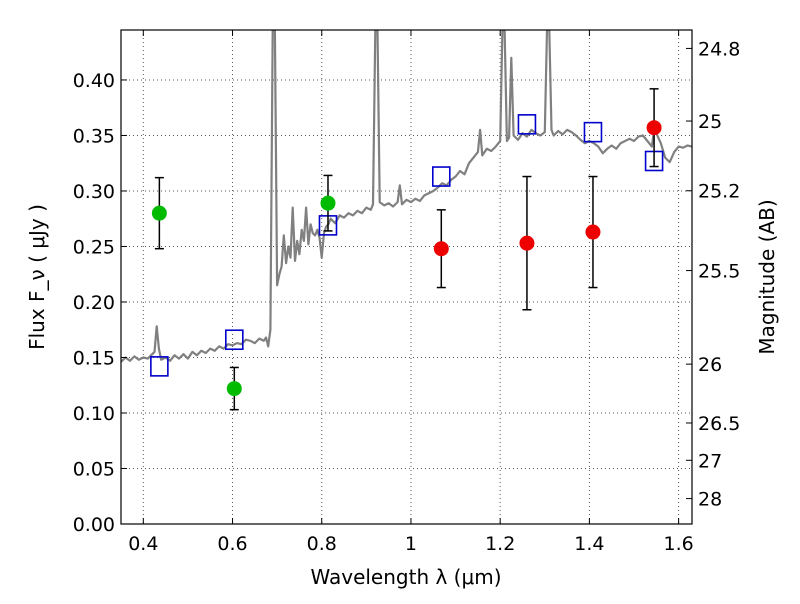  What do you see at coordinates (94, 136) in the screenshot?
I see `y-tick-label: 0.35` at bounding box center [94, 136].